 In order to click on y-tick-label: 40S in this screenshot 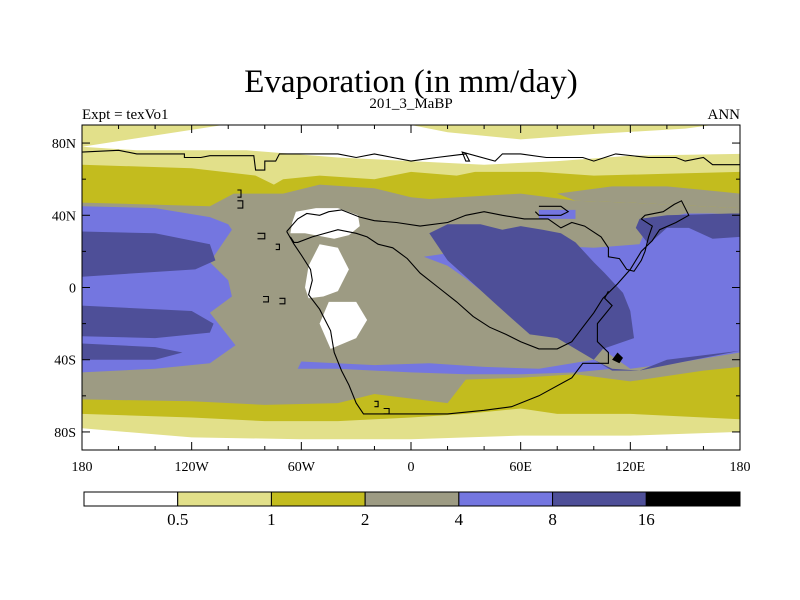, I will do `click(65, 361)`.